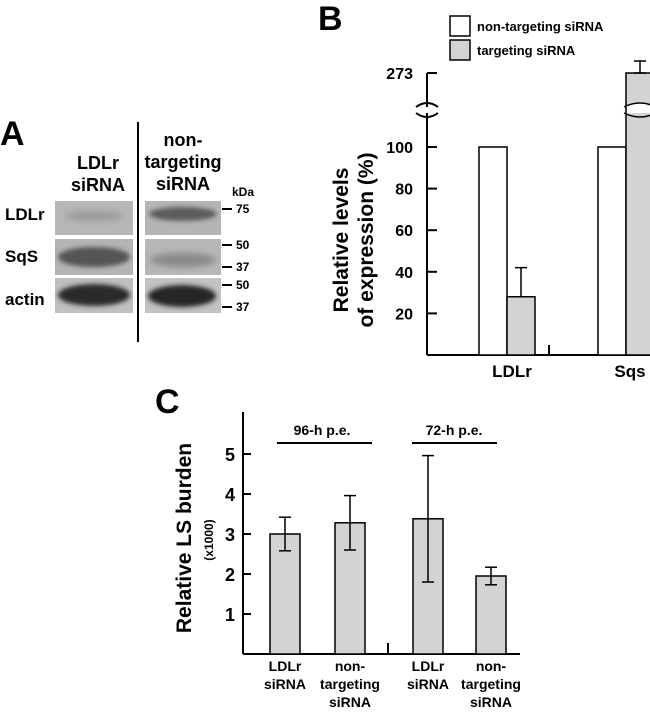  What do you see at coordinates (243, 192) in the screenshot?
I see `kda-label: kDa` at bounding box center [243, 192].